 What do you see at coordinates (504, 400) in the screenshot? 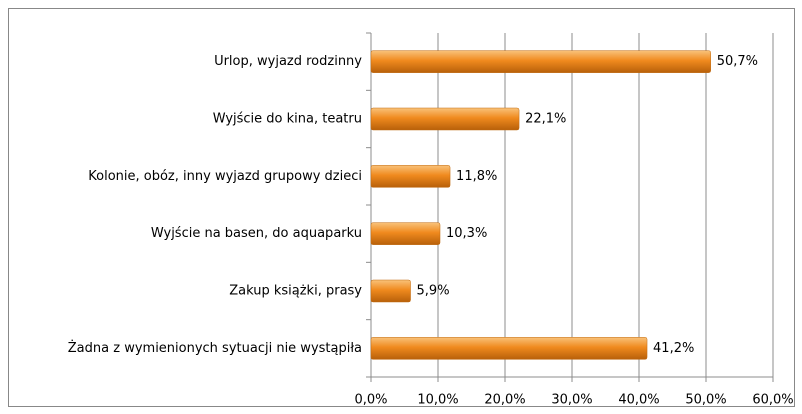
I see `x-tick-label: 20,0%` at bounding box center [504, 400].